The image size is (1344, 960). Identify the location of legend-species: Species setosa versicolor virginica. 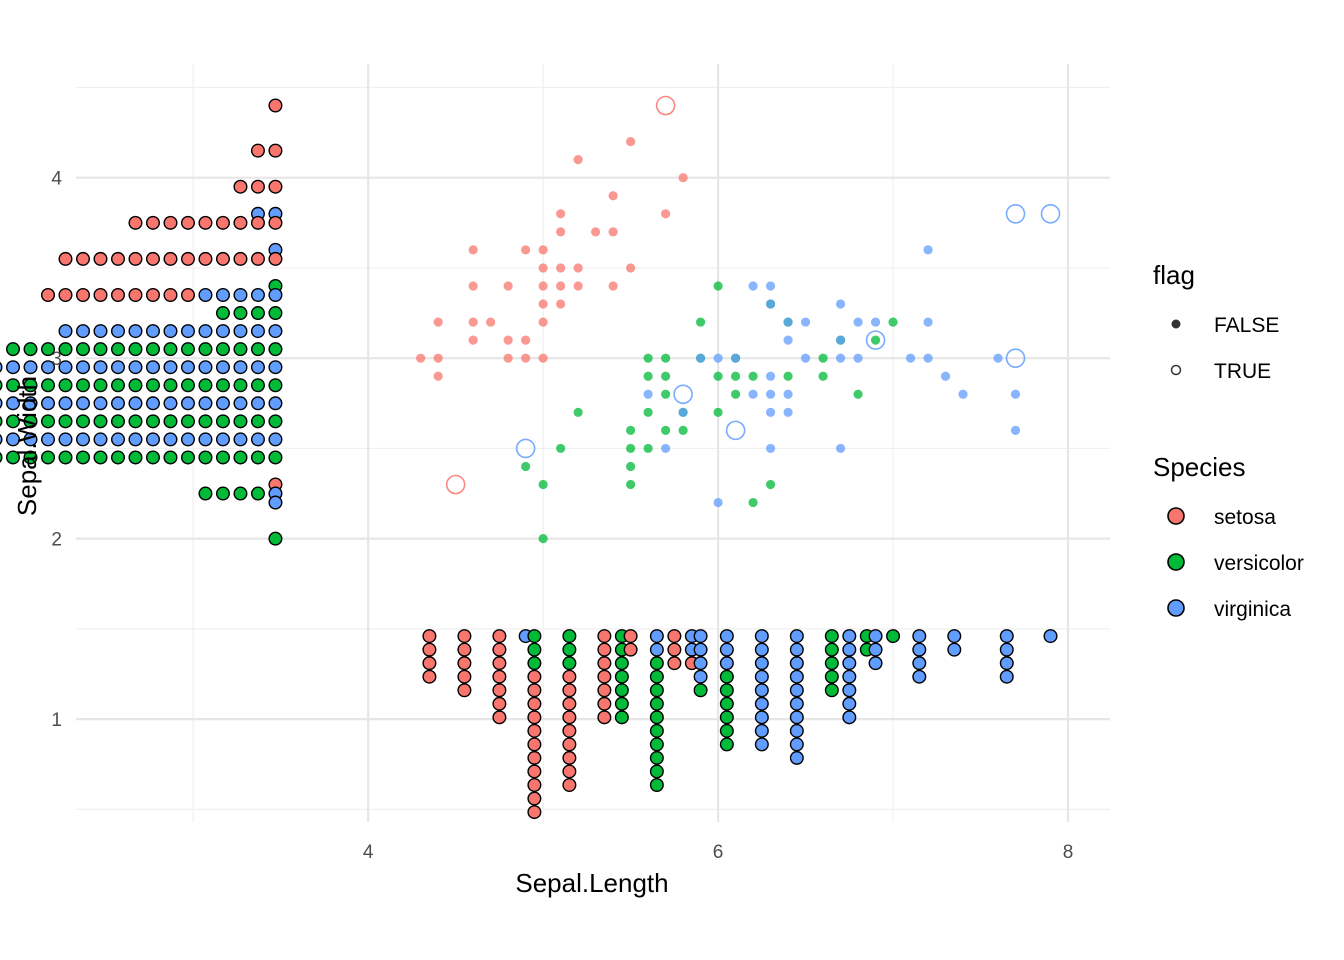
(1228, 536).